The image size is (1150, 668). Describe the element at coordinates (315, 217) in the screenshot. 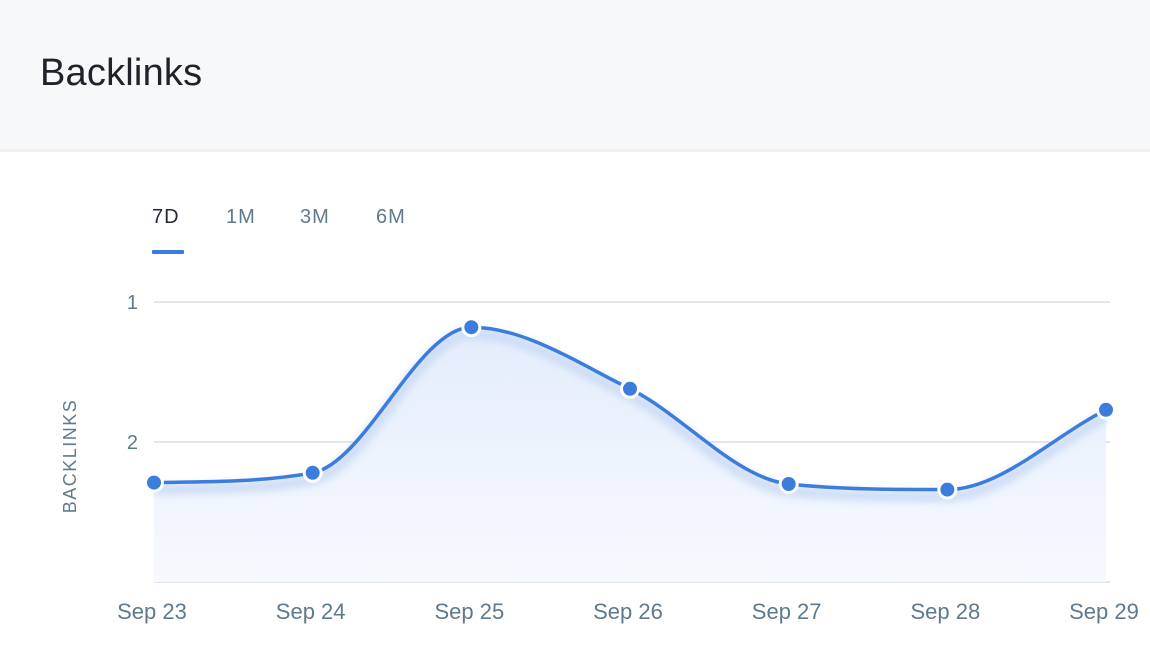

I see `tab-3m: 3M` at that location.